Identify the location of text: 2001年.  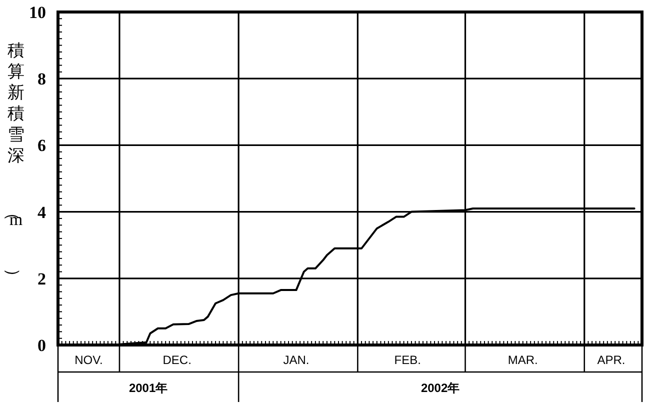
(148, 388).